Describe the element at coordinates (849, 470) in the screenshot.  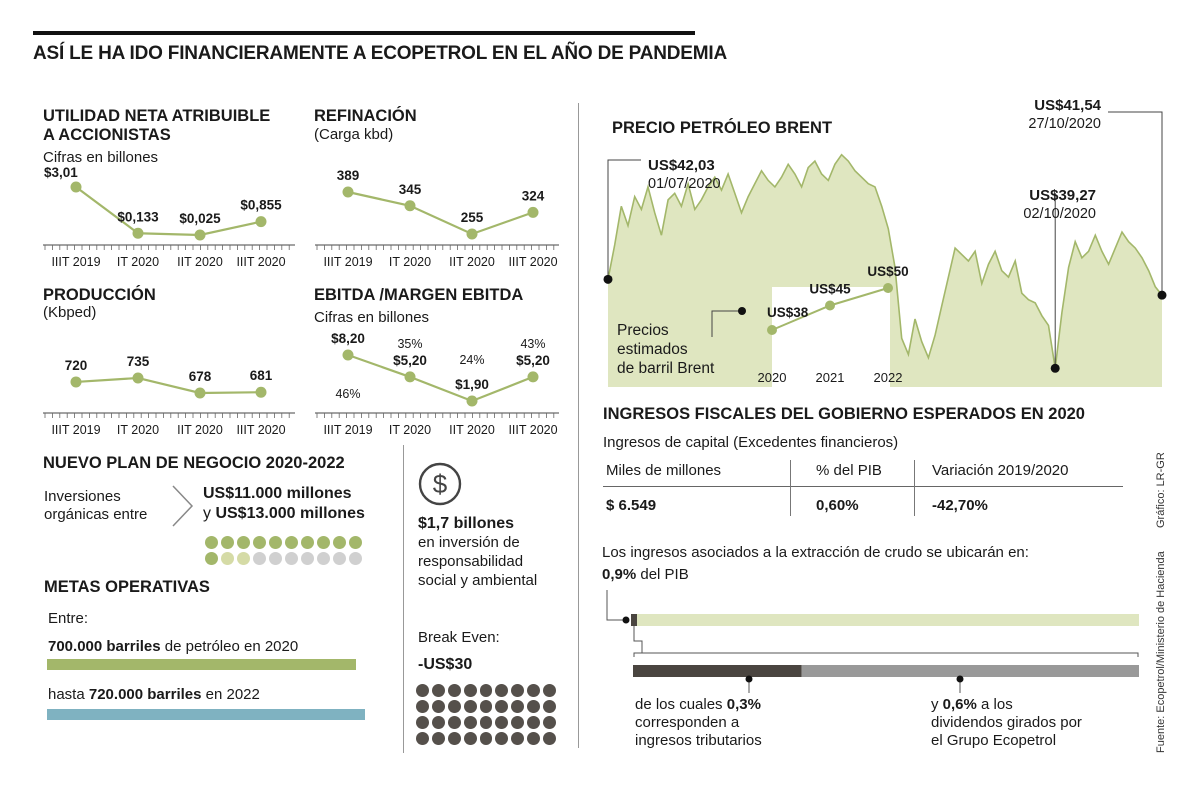
I see `fiscal-header-pib: % del PIB` at that location.